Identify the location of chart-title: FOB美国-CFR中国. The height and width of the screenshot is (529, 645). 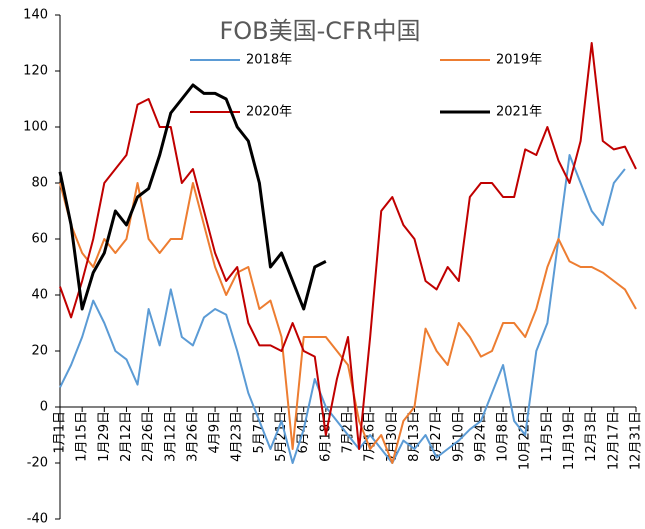
(319, 31).